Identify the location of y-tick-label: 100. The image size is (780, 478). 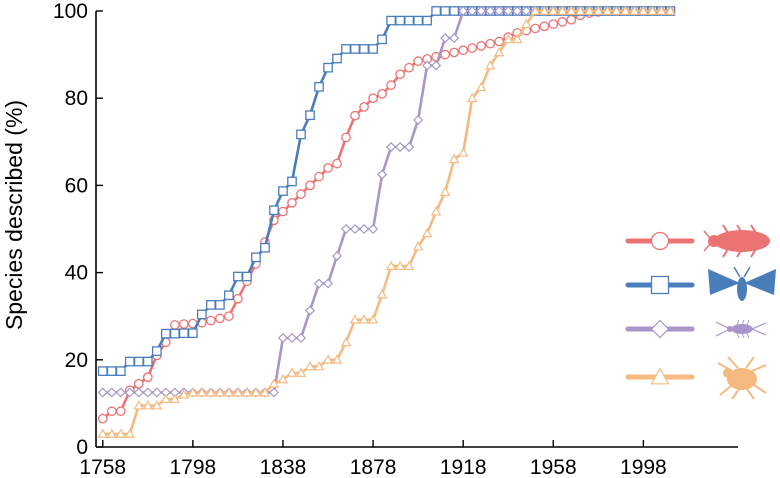
(70, 11).